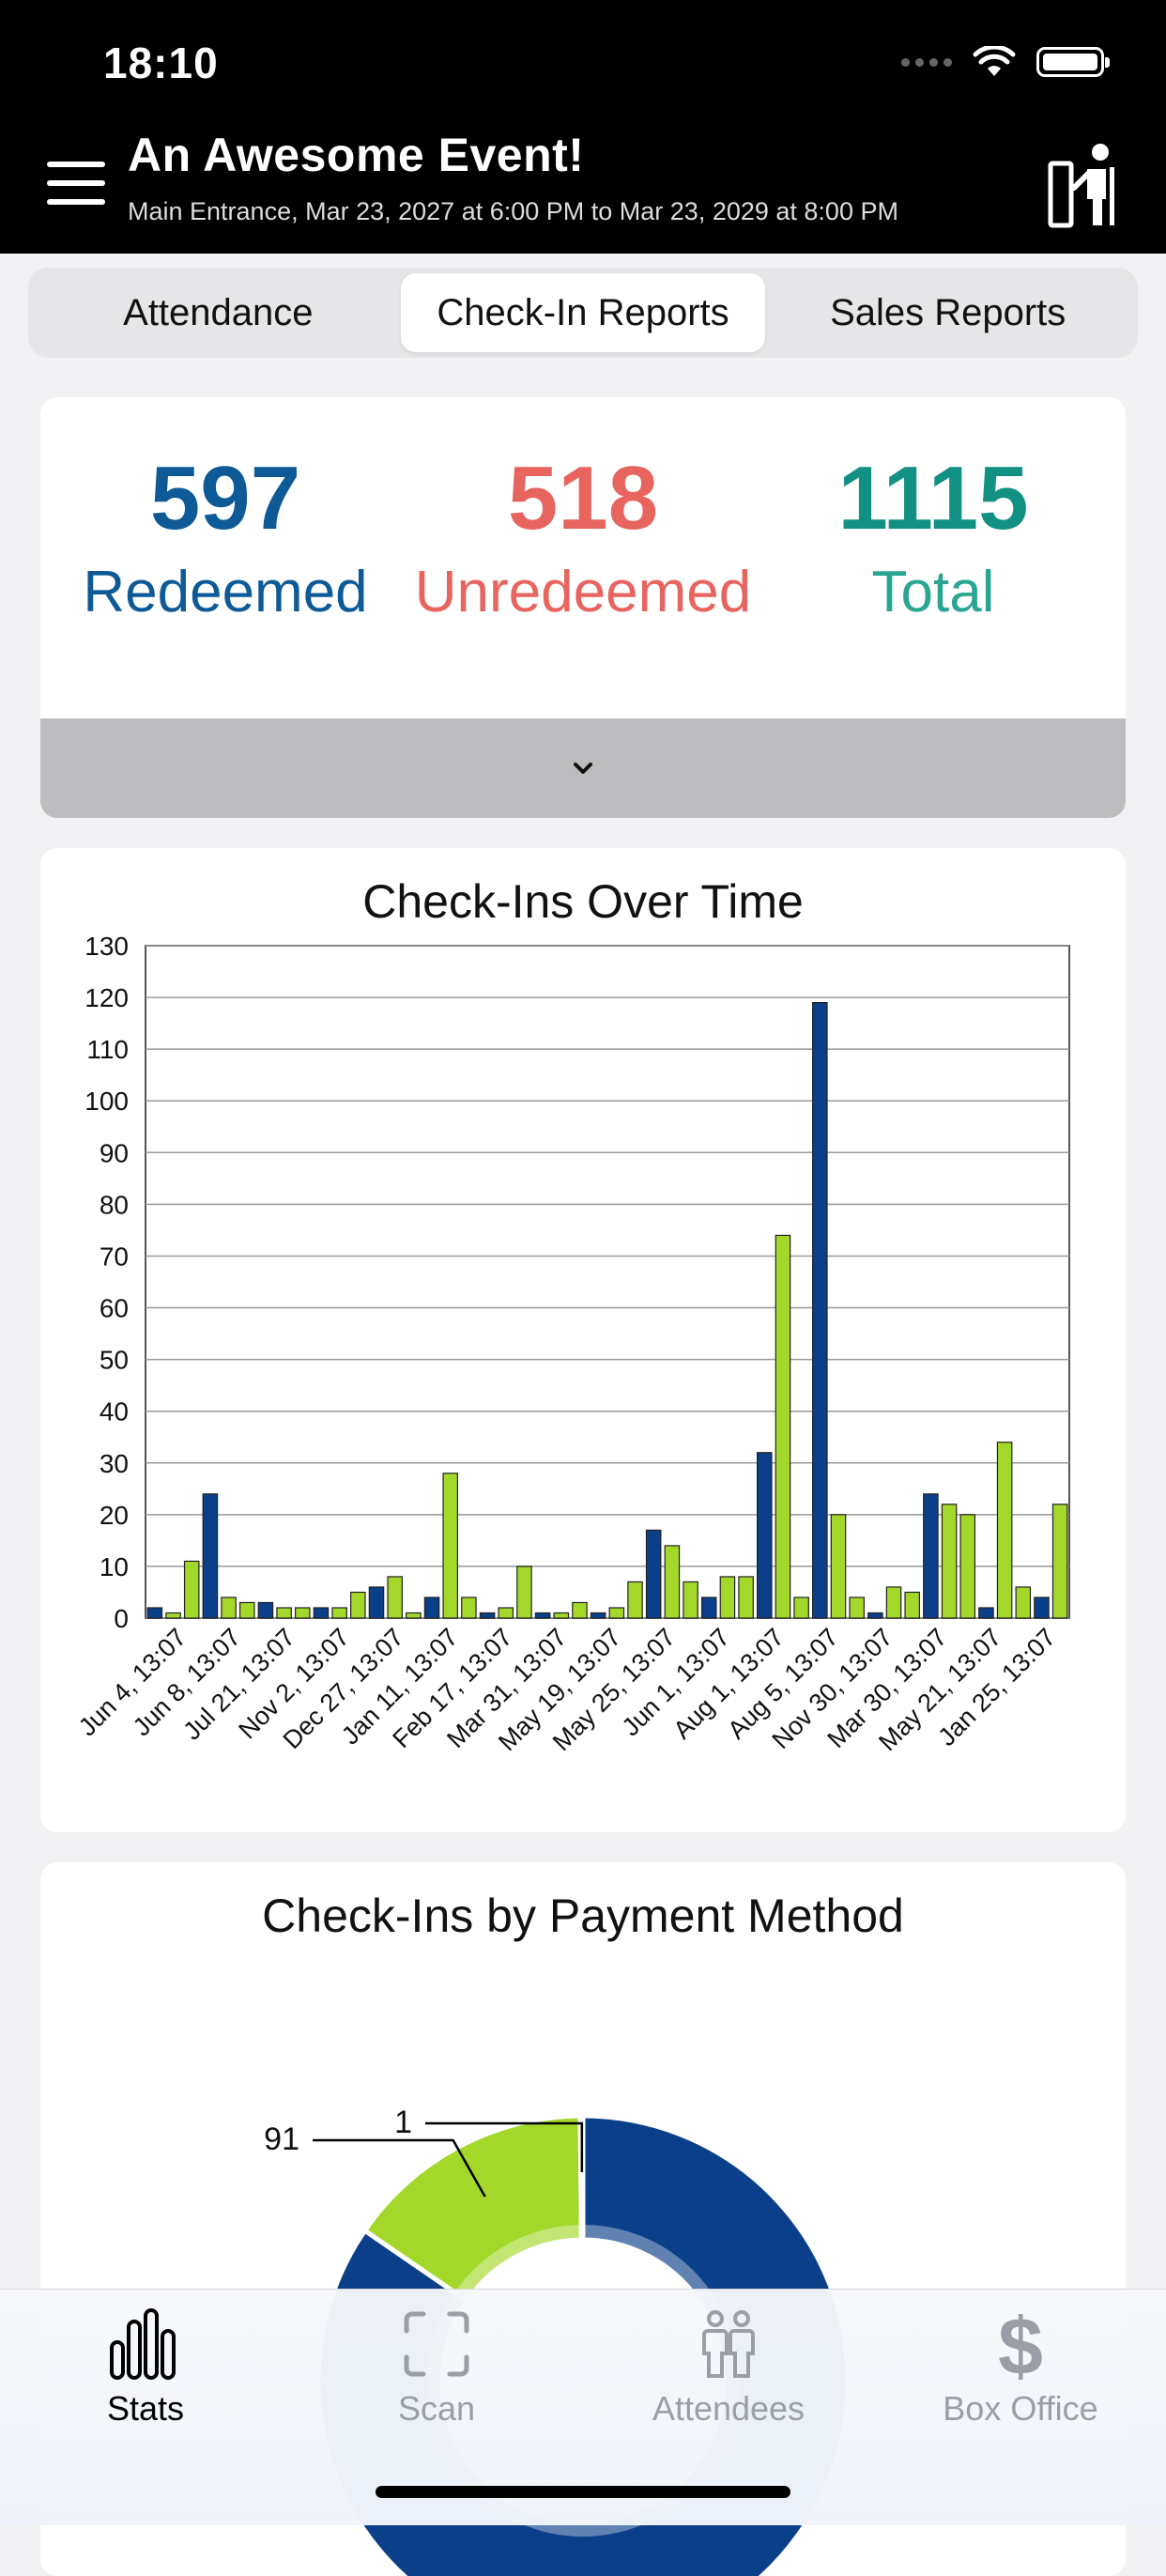  What do you see at coordinates (225, 498) in the screenshot?
I see `redeemed-count: 597` at bounding box center [225, 498].